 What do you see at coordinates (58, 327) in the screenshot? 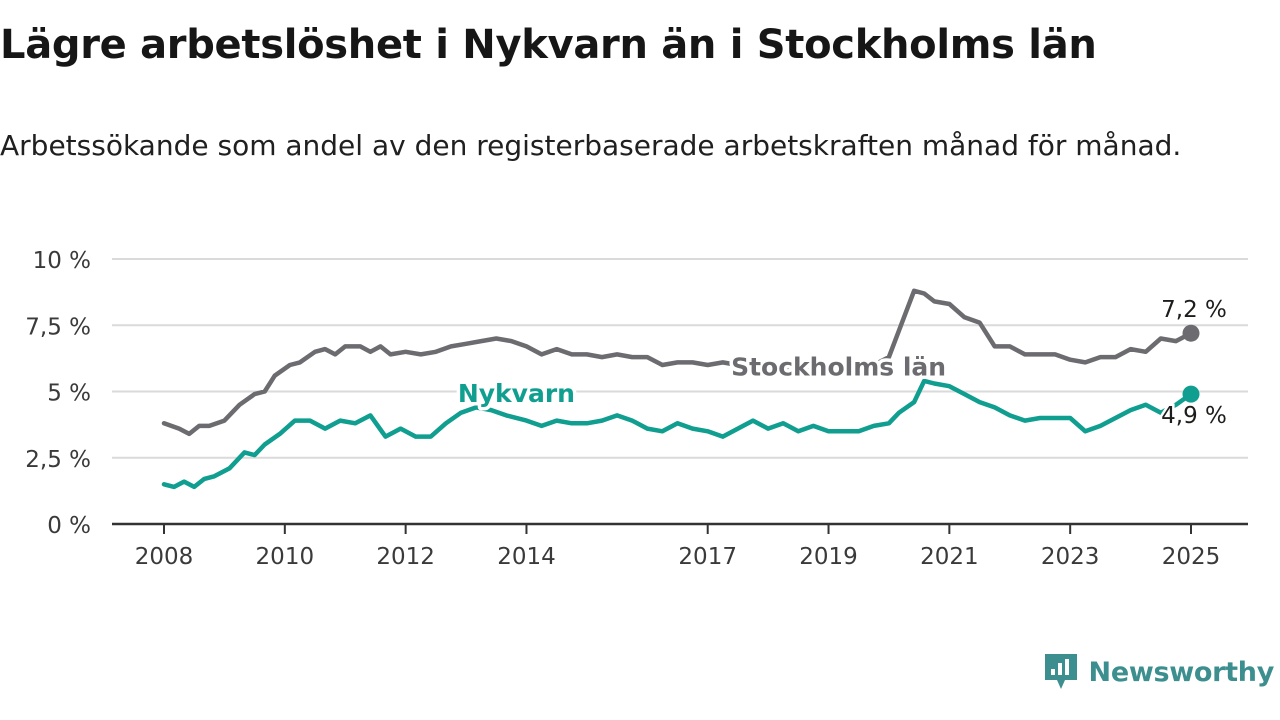
I see `y-tick-label: 7,5 %` at bounding box center [58, 327].